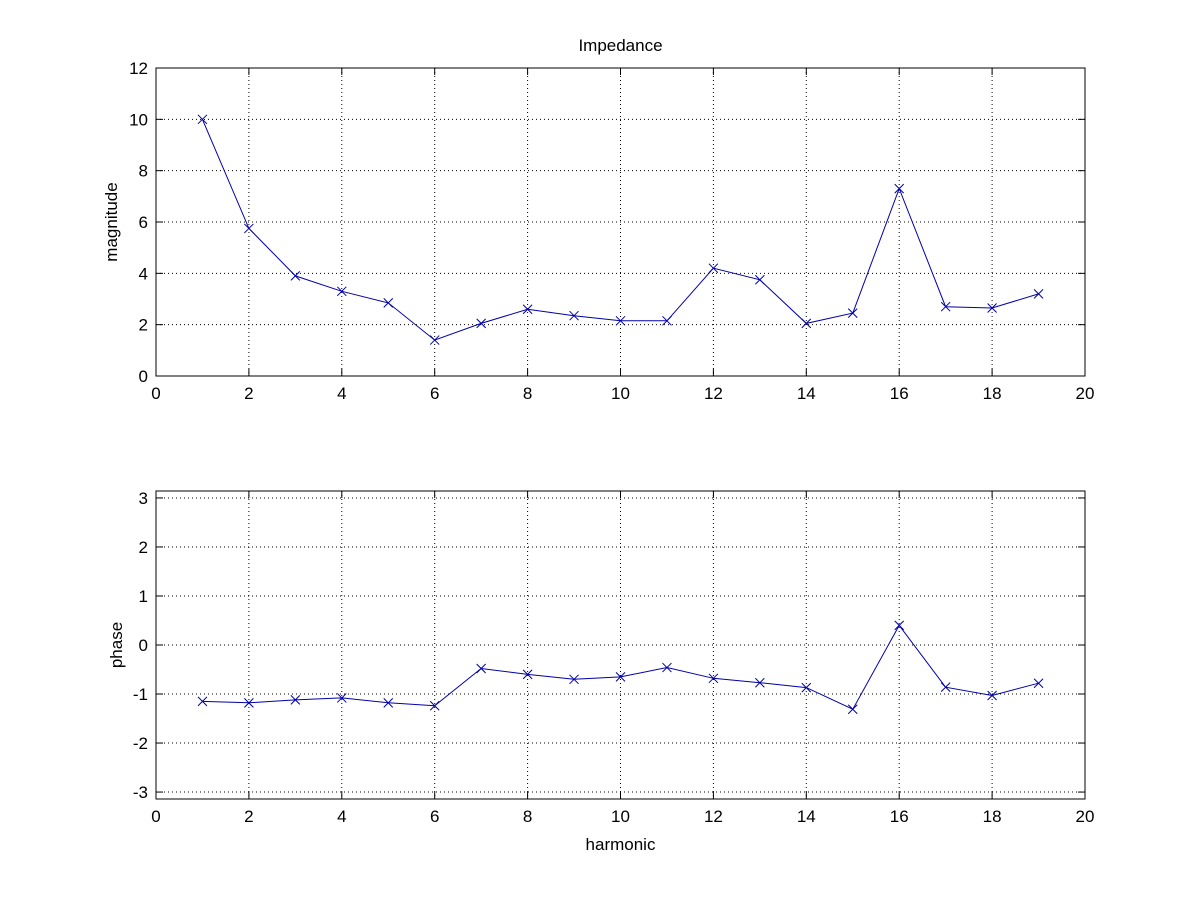 This screenshot has width=1200, height=900. What do you see at coordinates (341, 393) in the screenshot?
I see `magnitude-x-tick-label: 4` at bounding box center [341, 393].